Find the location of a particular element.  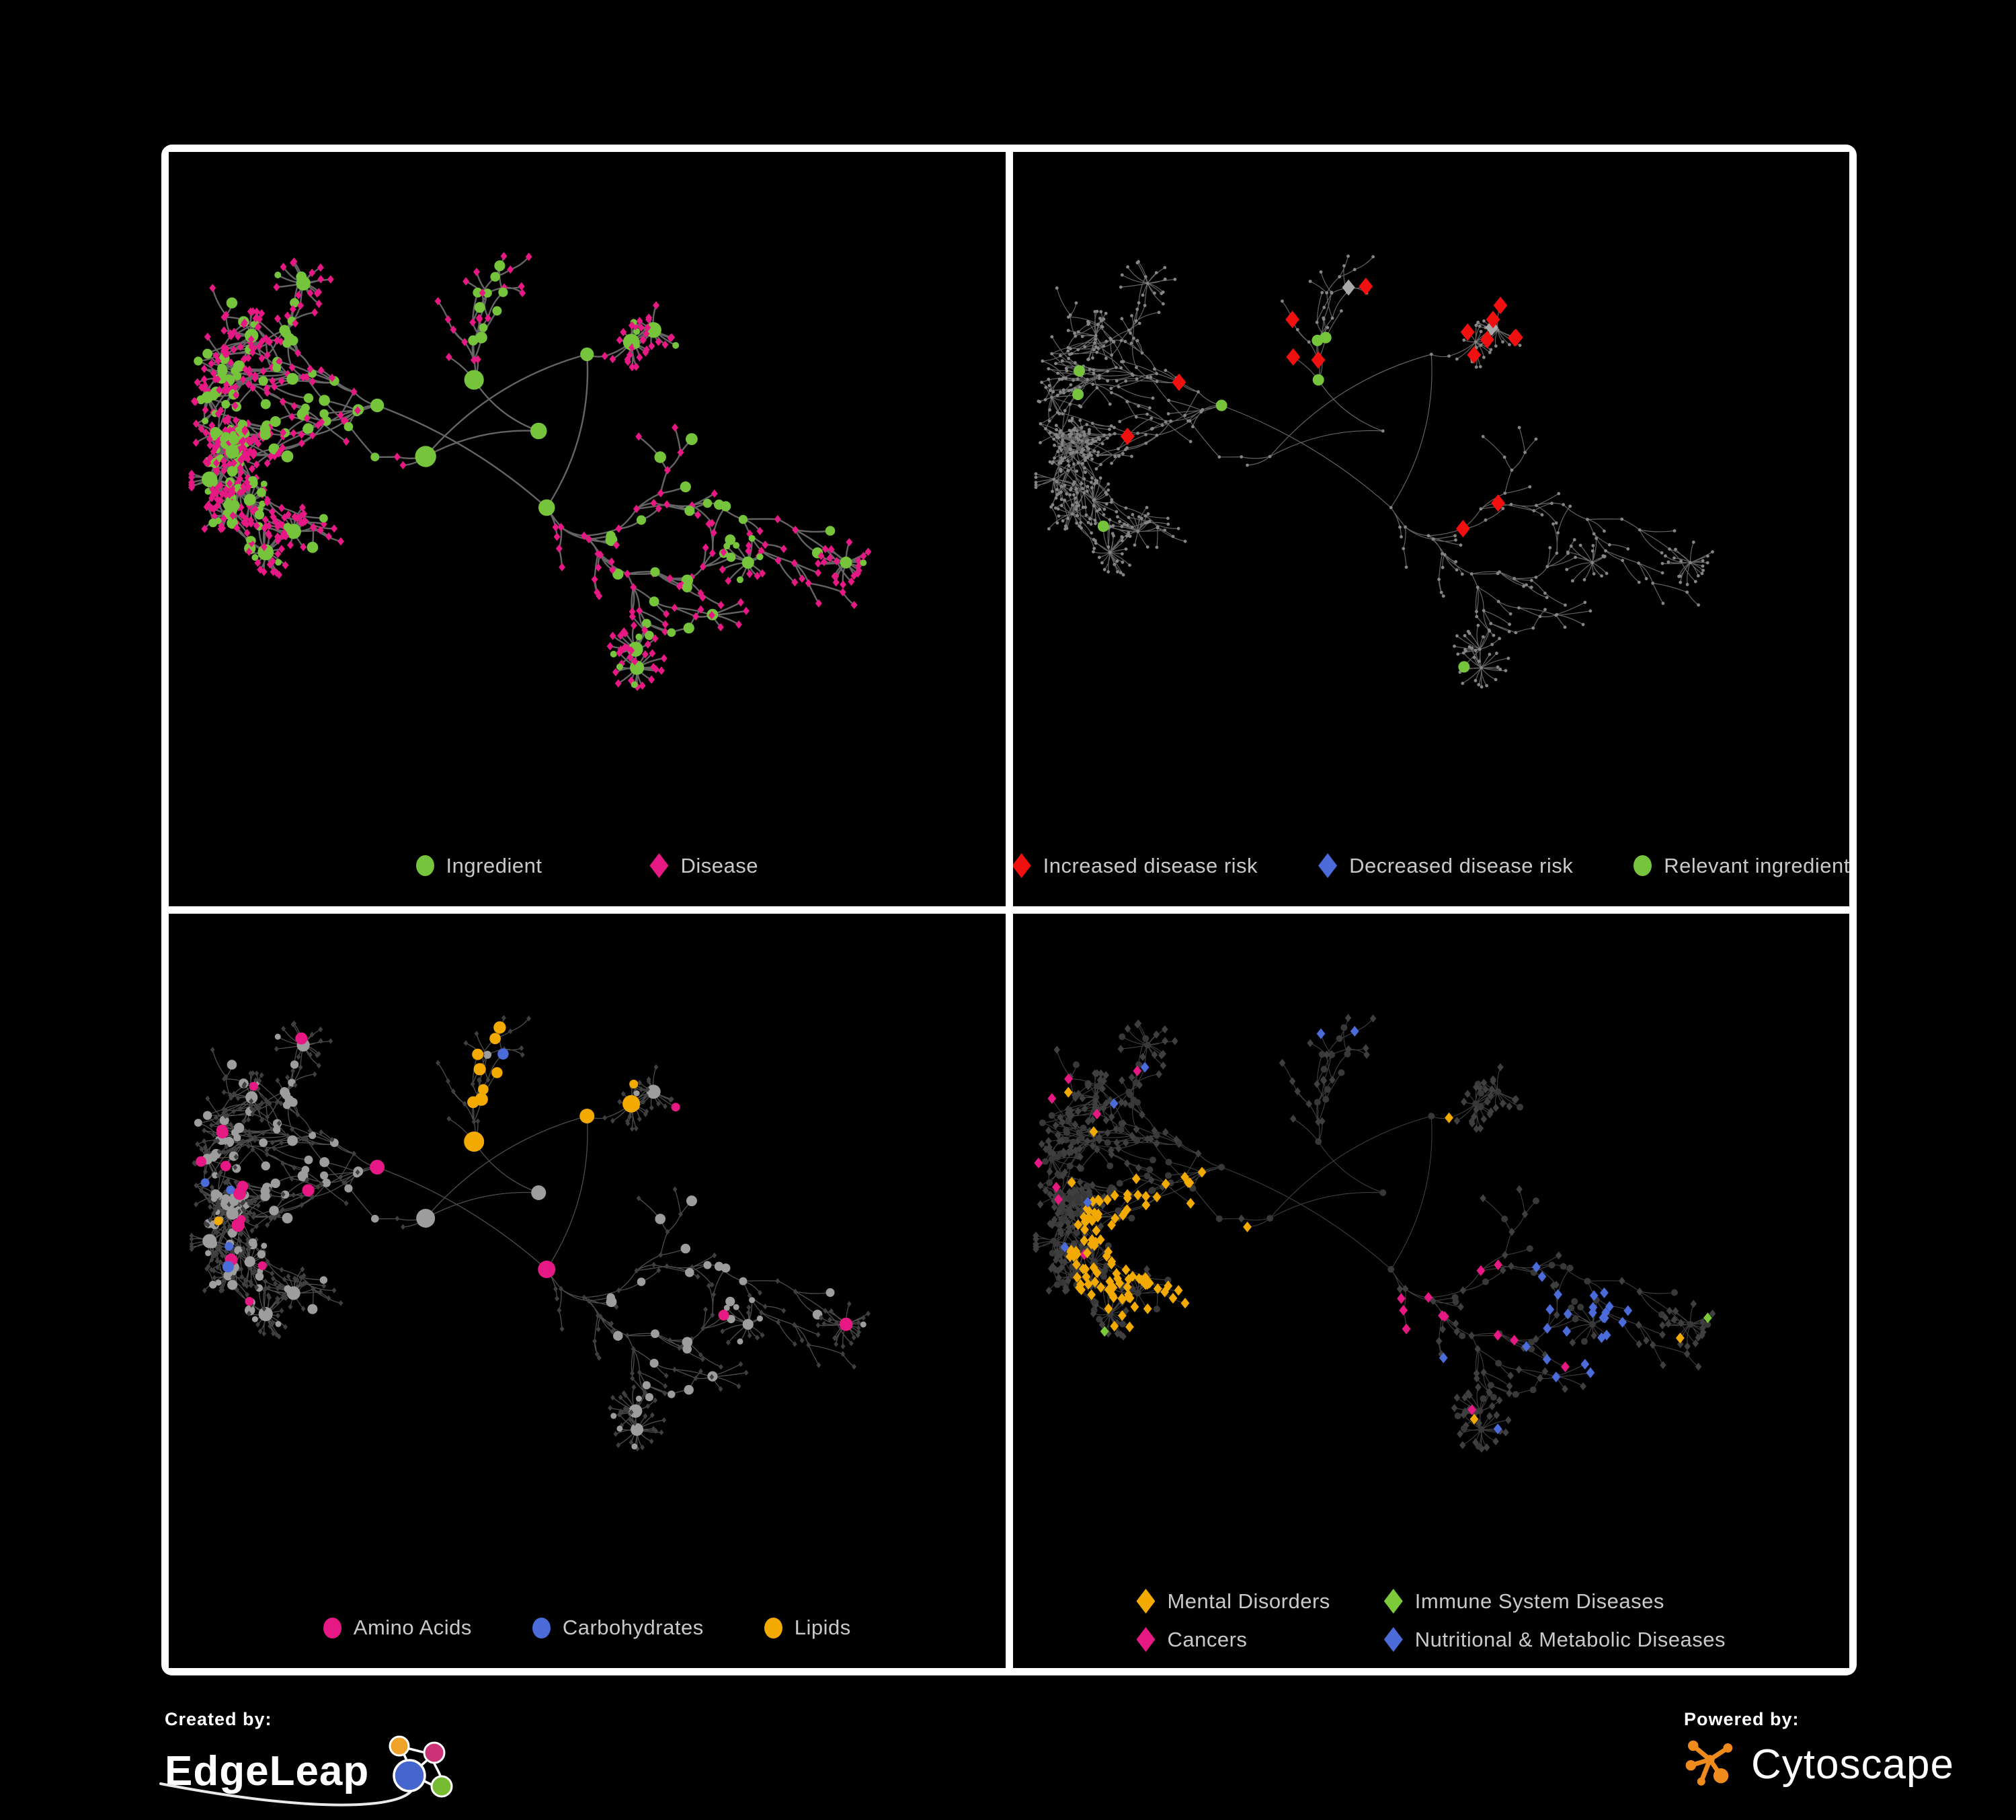

network-graph-ingredient-disease is located at coordinates (530, 471).